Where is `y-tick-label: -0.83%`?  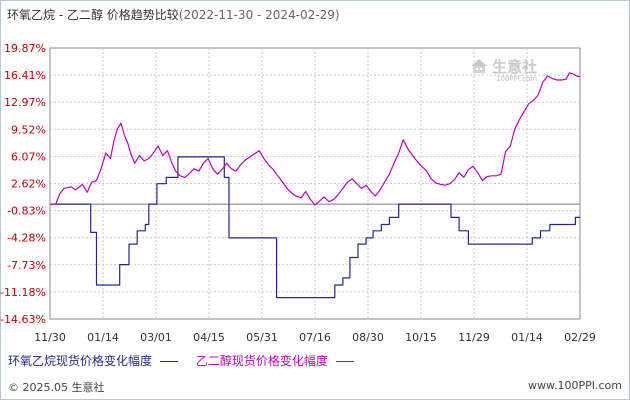 y-tick-label: -0.83% is located at coordinates (26, 211).